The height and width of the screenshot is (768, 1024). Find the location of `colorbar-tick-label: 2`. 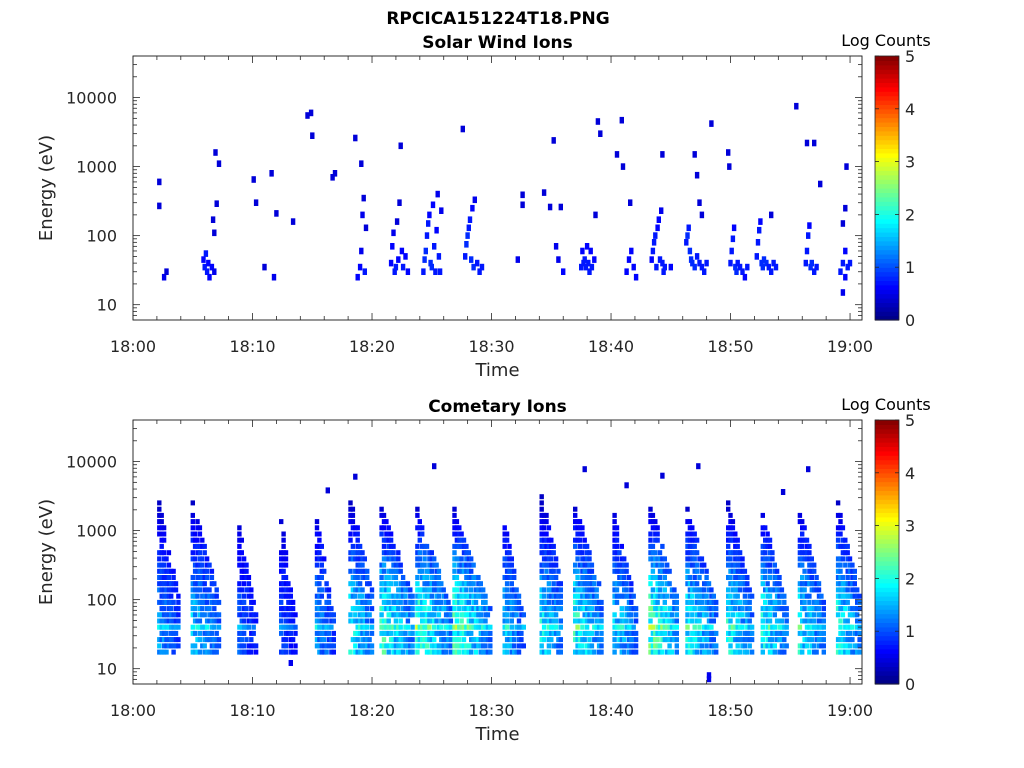

colorbar-tick-label: 2 is located at coordinates (910, 578).